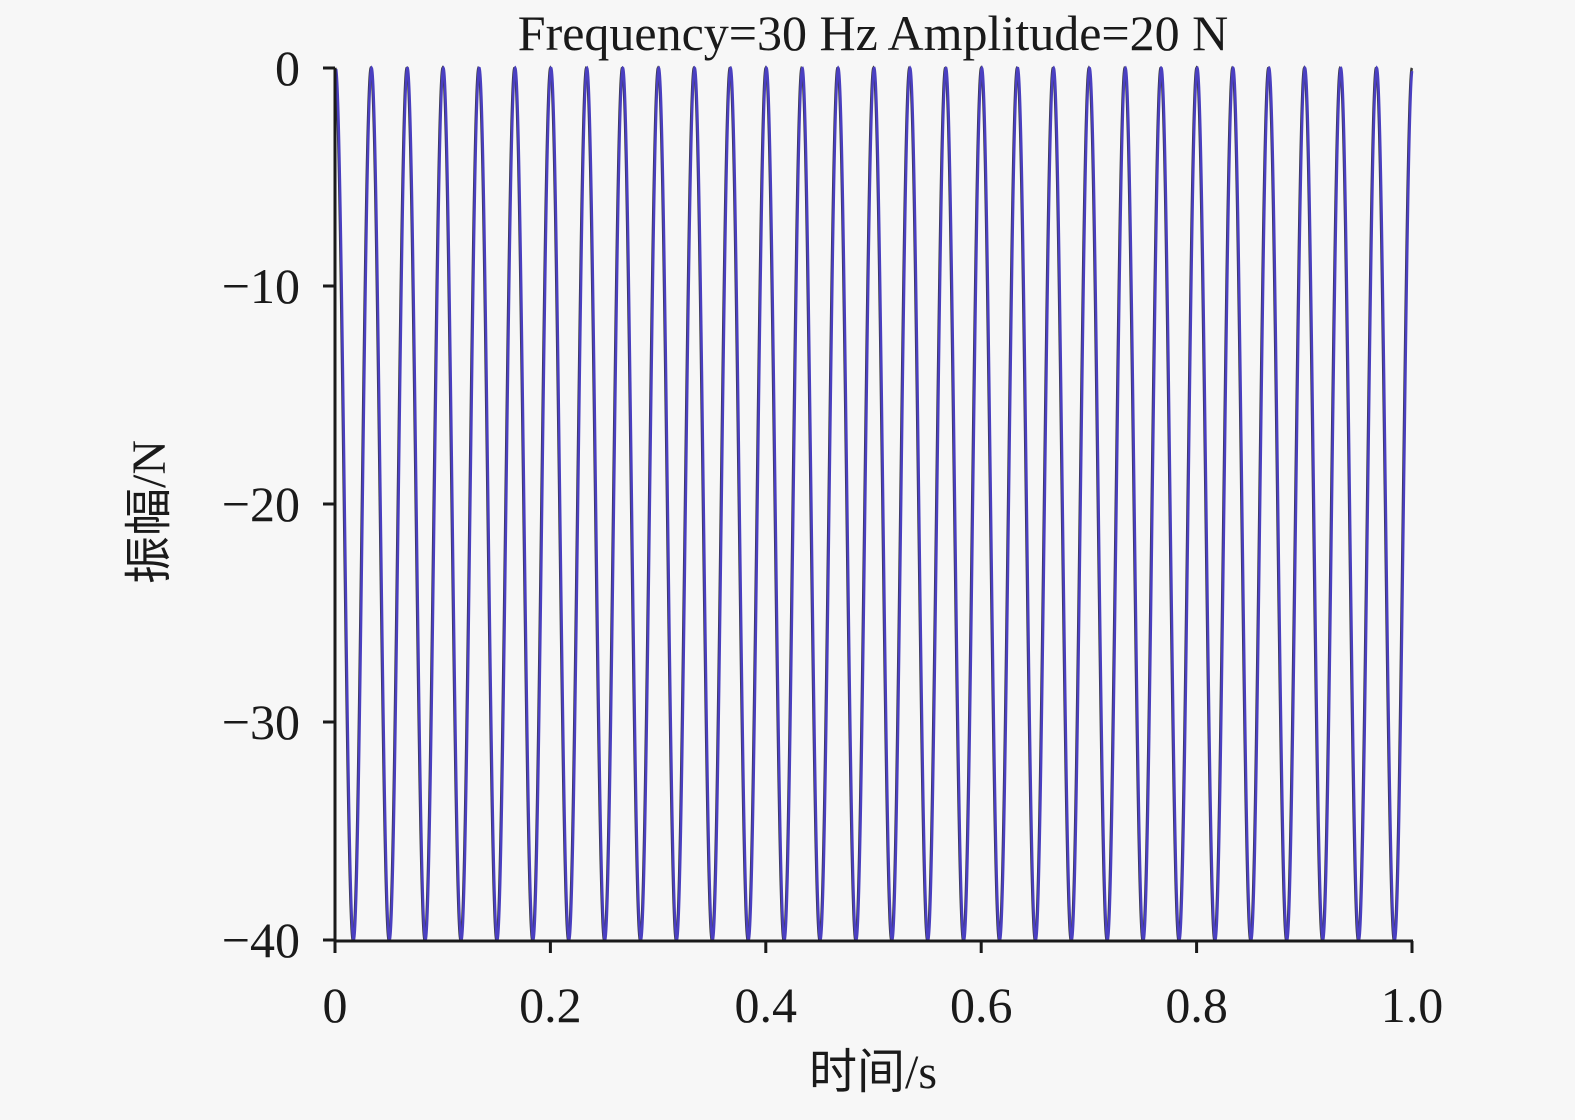 The width and height of the screenshot is (1575, 1120). Describe the element at coordinates (1412, 1005) in the screenshot. I see `x-tick-label: 1.0` at that location.